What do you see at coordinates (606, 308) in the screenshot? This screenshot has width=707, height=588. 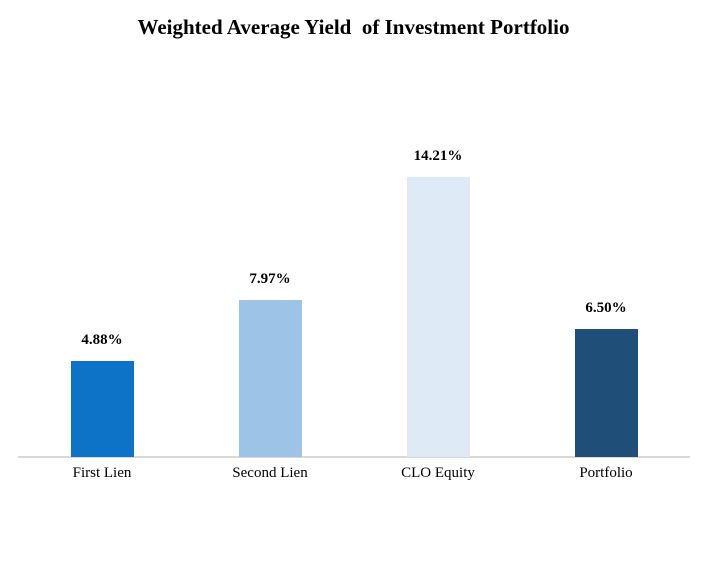 I see `bar-value-label: 6.50%` at bounding box center [606, 308].